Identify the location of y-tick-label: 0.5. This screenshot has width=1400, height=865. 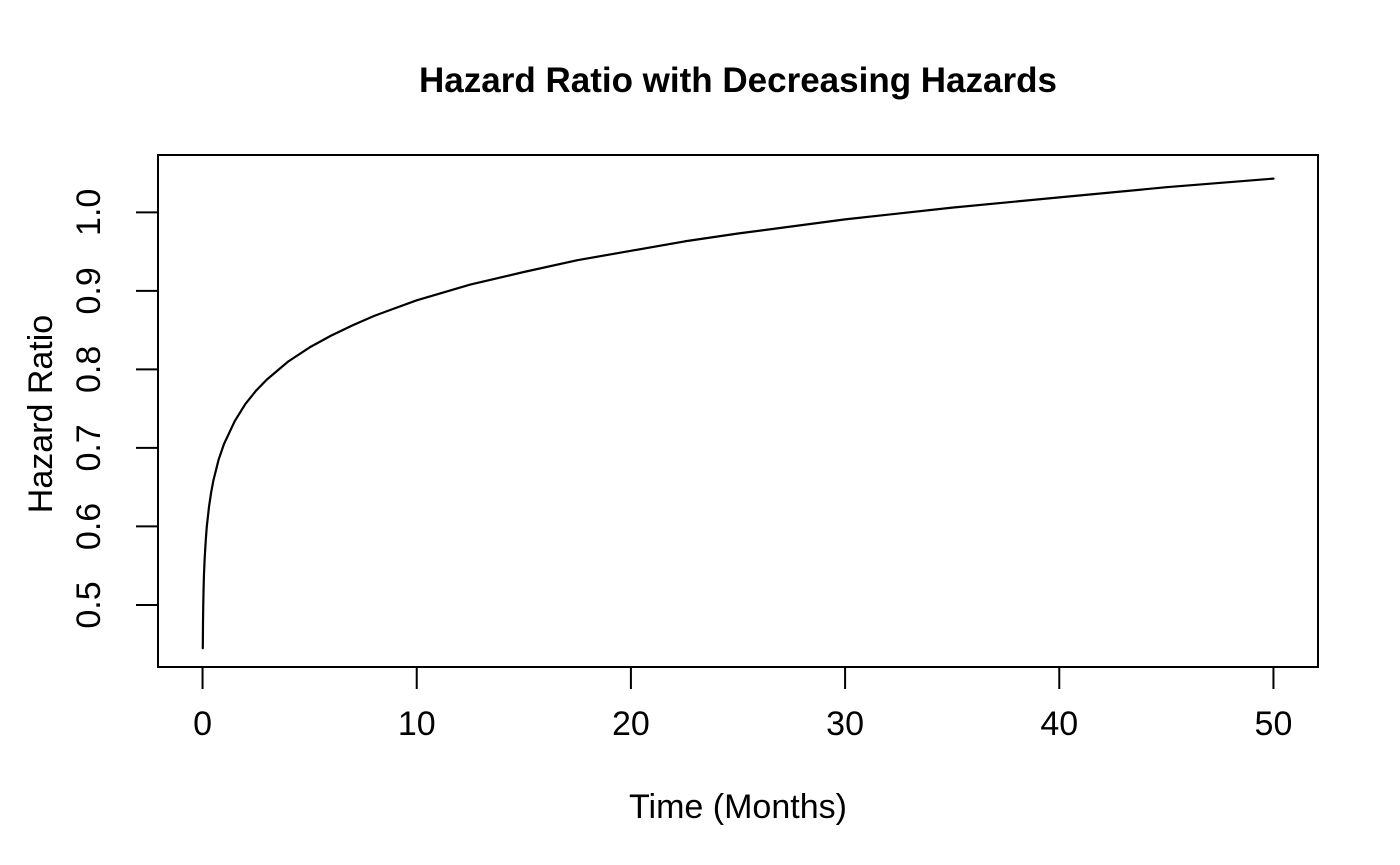
(89, 604).